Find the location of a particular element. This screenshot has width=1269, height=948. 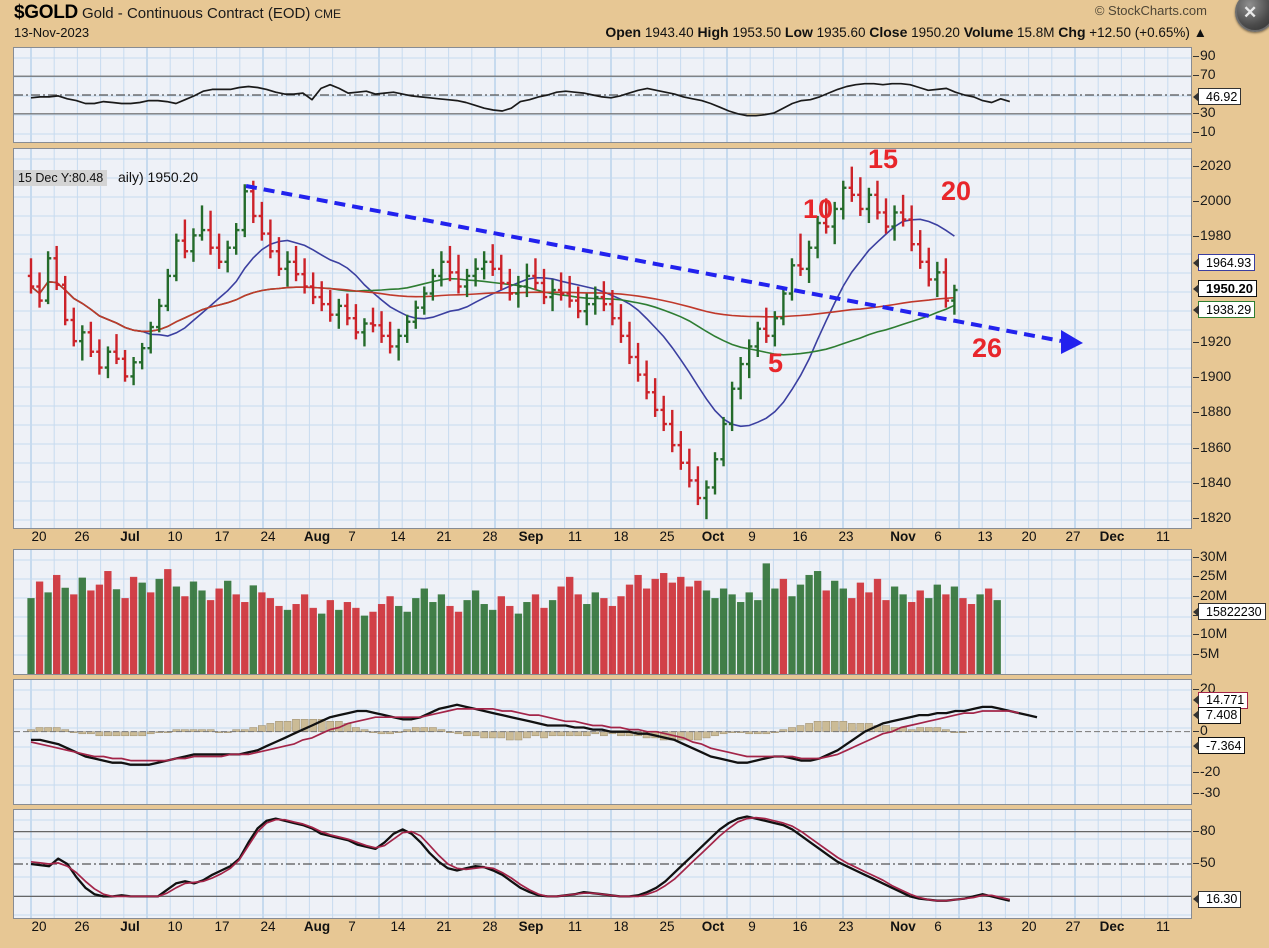

x-axis-tick-label: 28 is located at coordinates (490, 536).